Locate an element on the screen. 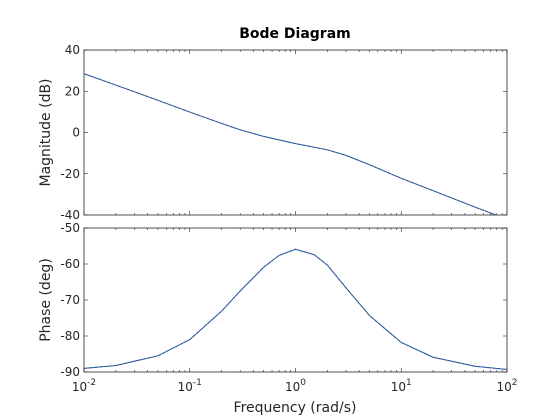  magnitude-y-axis-label: Magnitude (dB) is located at coordinates (46, 132).